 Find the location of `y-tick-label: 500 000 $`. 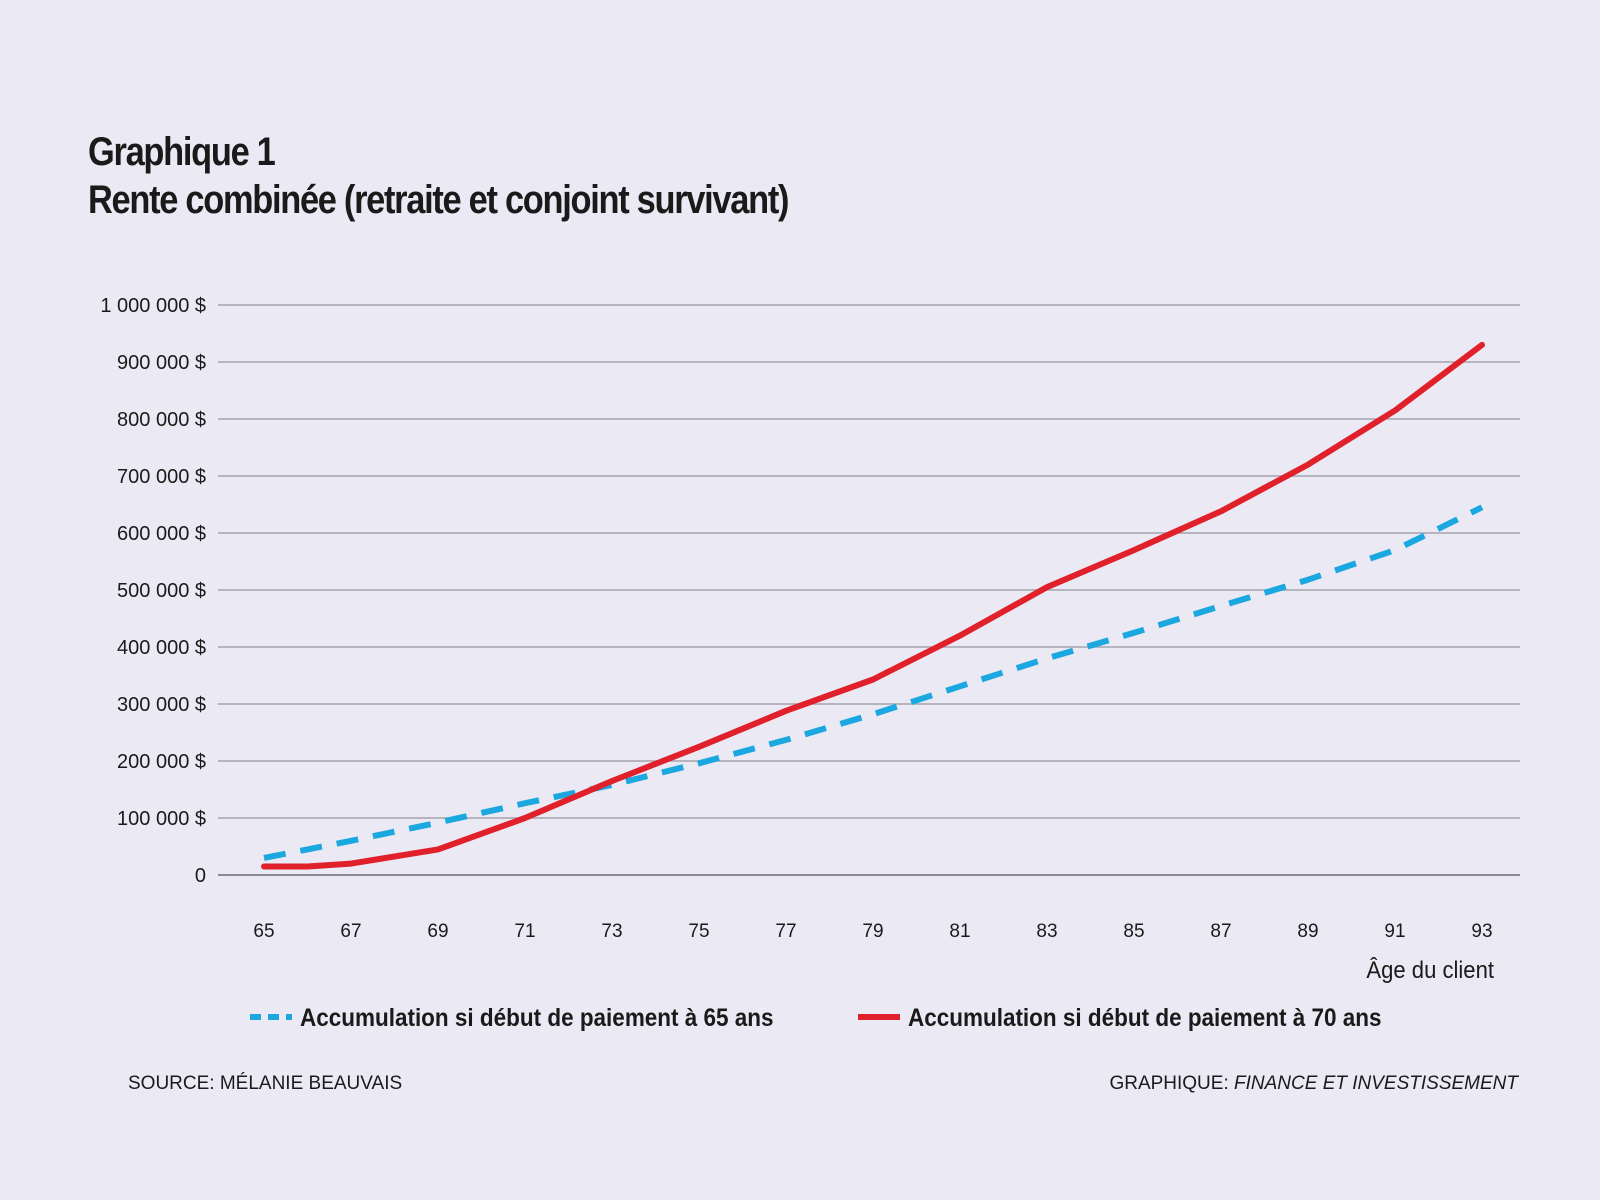

y-tick-label: 500 000 $ is located at coordinates (161, 591).